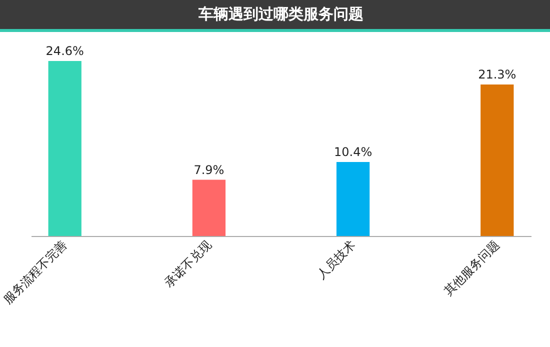 The height and width of the screenshot is (347, 550). What do you see at coordinates (209, 169) in the screenshot?
I see `data-label: 7.9%` at bounding box center [209, 169].